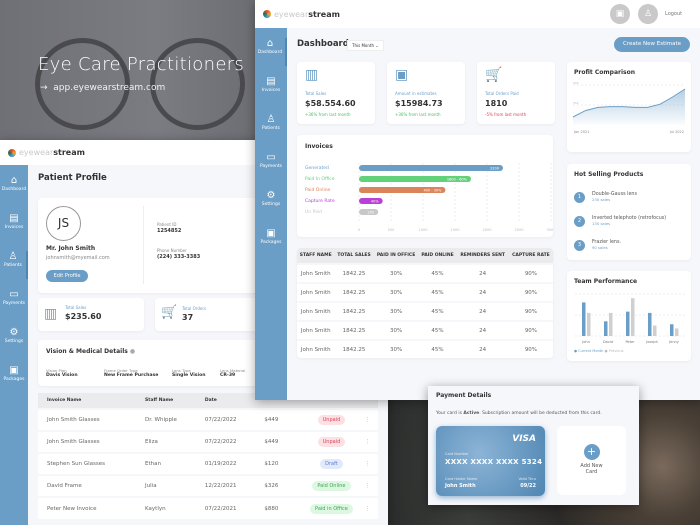 The height and width of the screenshot is (525, 700). What do you see at coordinates (132, 351) in the screenshot?
I see `info-icon: ●` at bounding box center [132, 351].